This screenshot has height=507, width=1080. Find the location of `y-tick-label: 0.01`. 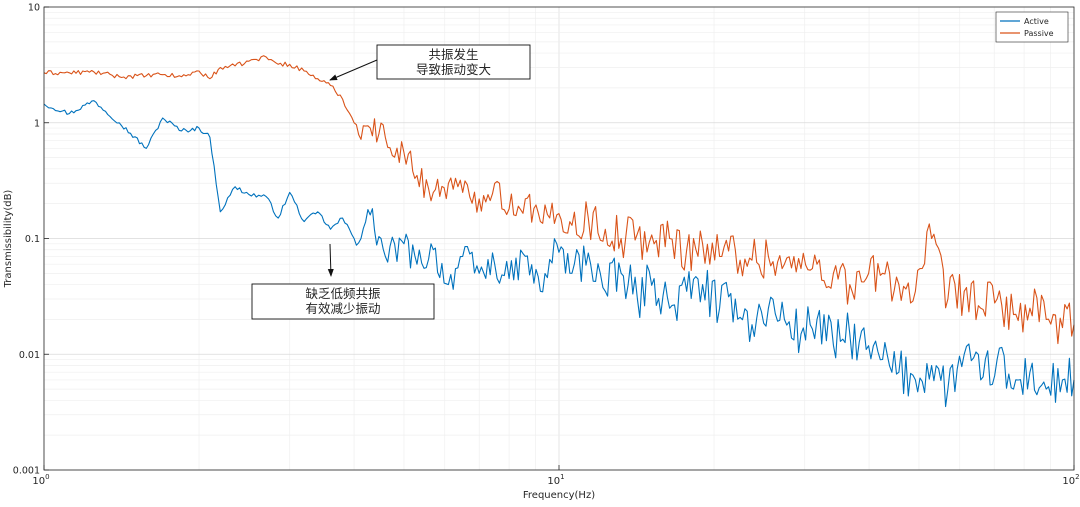

y-tick-label: 0.01 is located at coordinates (29, 355).